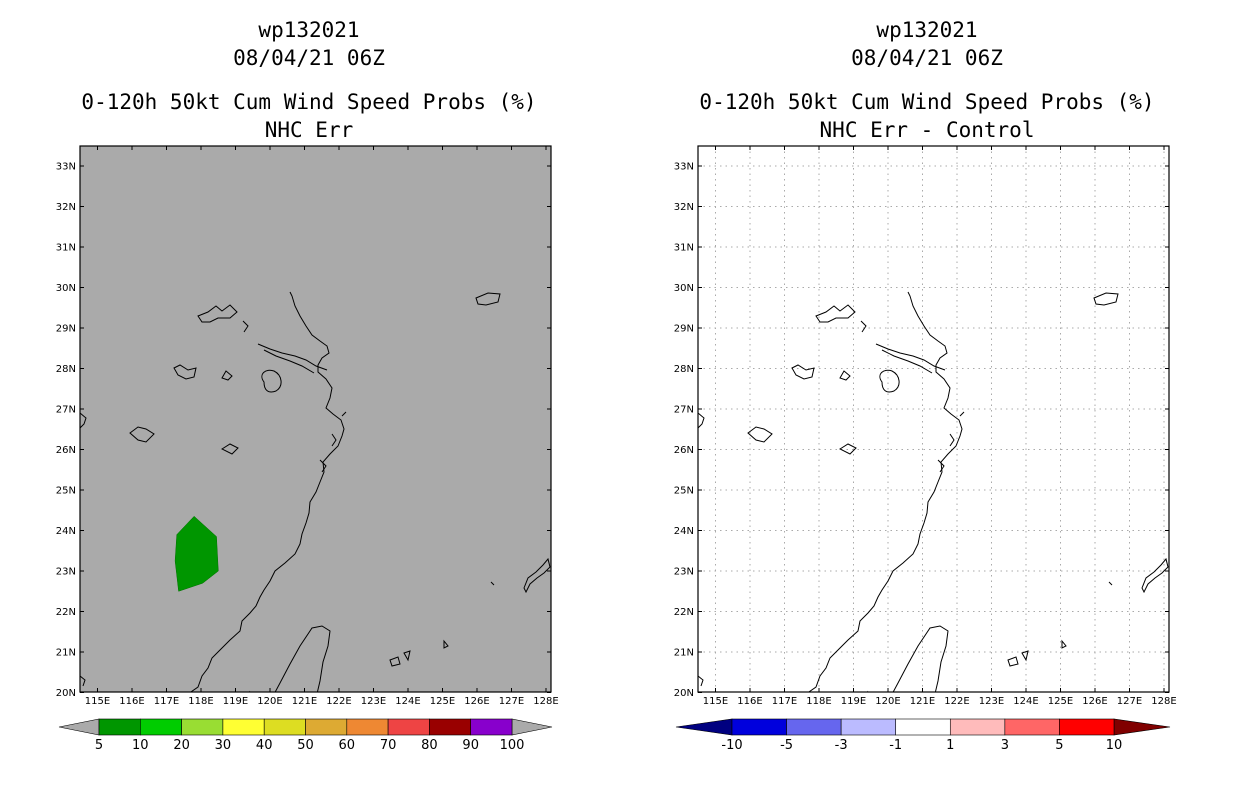  Describe the element at coordinates (841, 745) in the screenshot. I see `colorbar-label: -3` at that location.